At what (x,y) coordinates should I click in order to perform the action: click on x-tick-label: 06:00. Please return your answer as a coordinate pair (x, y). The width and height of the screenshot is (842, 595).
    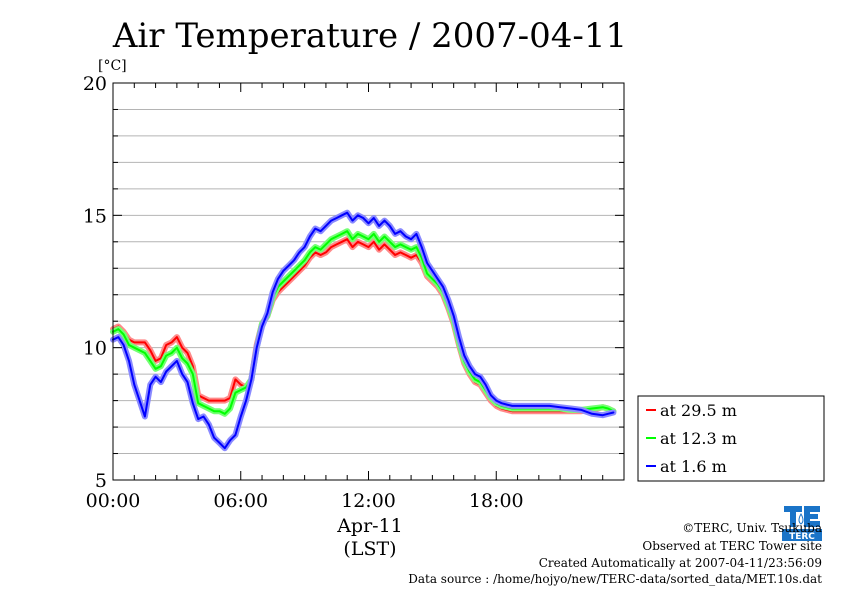
    Looking at the image, I should click on (240, 501).